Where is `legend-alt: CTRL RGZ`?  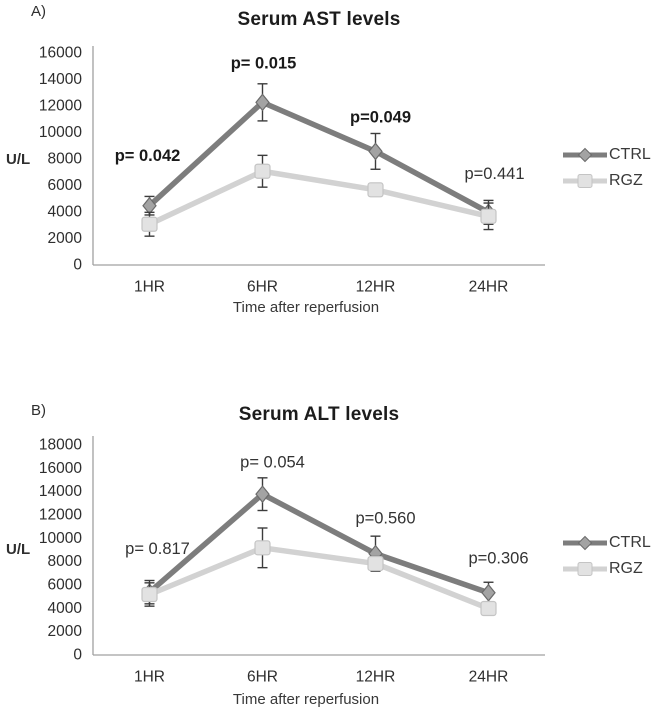 legend-alt: CTRL RGZ is located at coordinates (606, 560).